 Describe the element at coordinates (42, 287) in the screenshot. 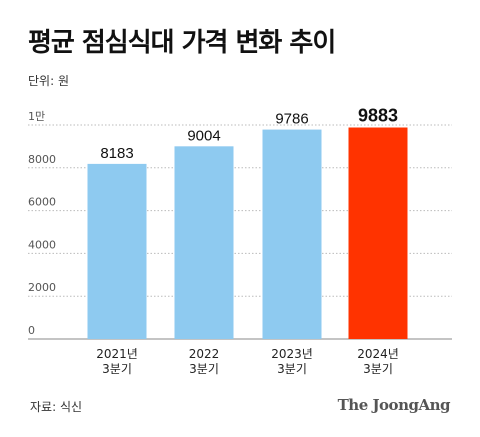

I see `y-tick-label: 2000` at that location.